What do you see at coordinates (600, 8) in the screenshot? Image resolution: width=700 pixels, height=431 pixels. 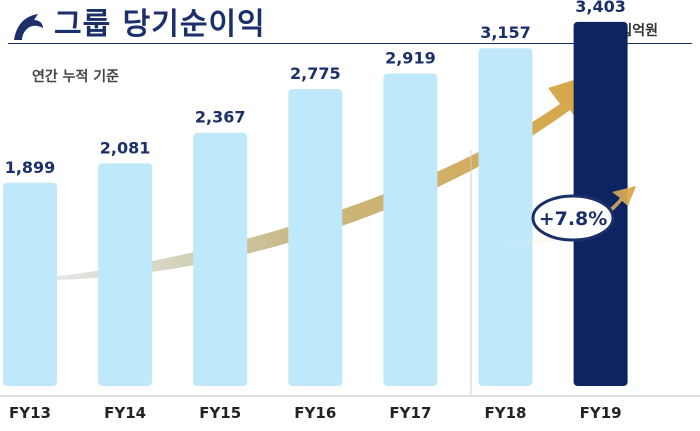 I see `value-label-fy19: 3,403` at bounding box center [600, 8].